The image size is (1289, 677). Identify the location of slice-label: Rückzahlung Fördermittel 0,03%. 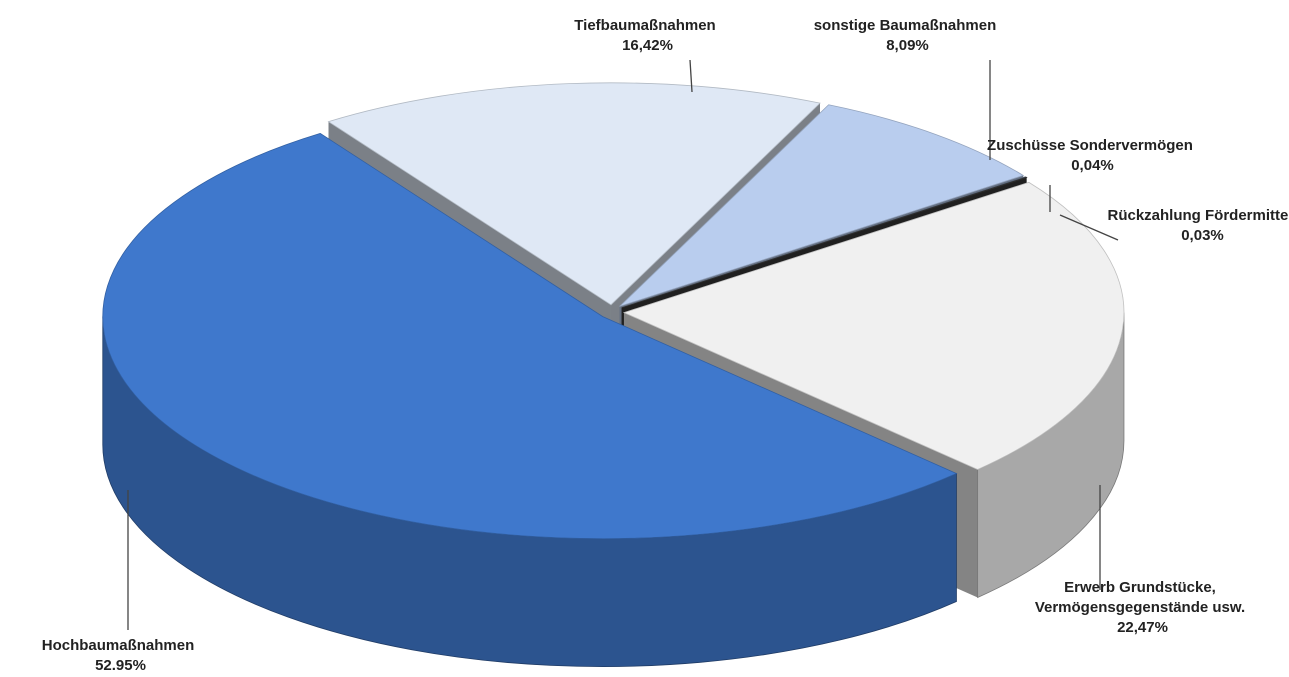
(1194, 226).